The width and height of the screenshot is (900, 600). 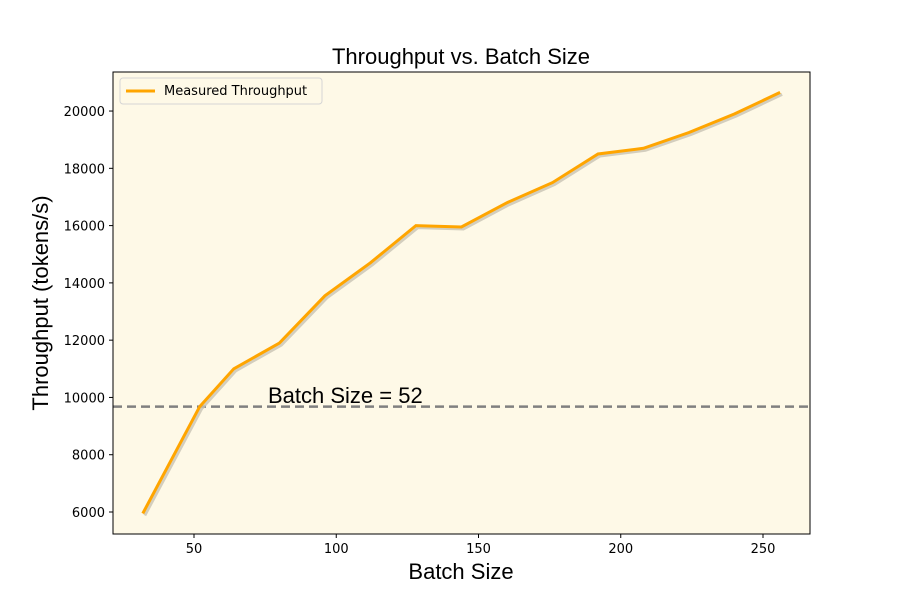 What do you see at coordinates (84, 169) in the screenshot?
I see `y-tick-label: 18000` at bounding box center [84, 169].